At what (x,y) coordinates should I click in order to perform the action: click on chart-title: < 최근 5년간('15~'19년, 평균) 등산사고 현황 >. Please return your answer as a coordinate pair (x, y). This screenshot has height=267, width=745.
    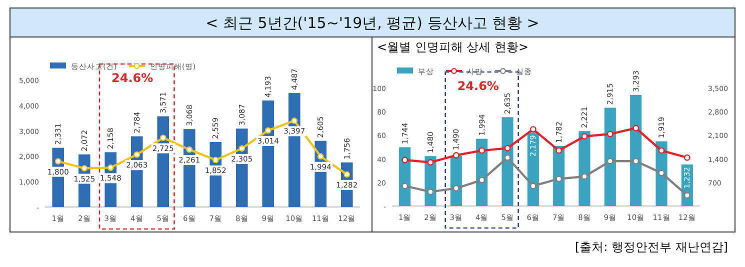
    Looking at the image, I should click on (373, 23).